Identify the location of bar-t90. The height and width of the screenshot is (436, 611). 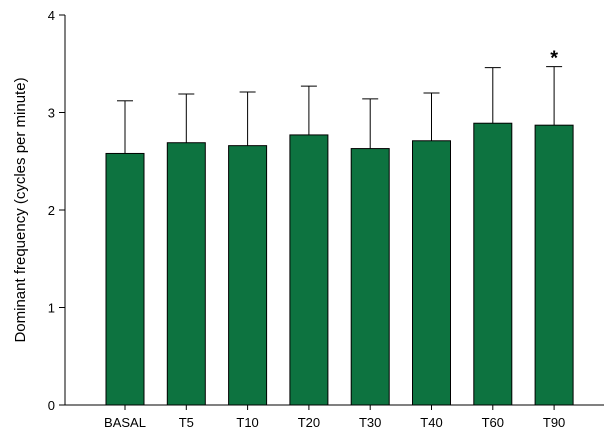
(554, 265).